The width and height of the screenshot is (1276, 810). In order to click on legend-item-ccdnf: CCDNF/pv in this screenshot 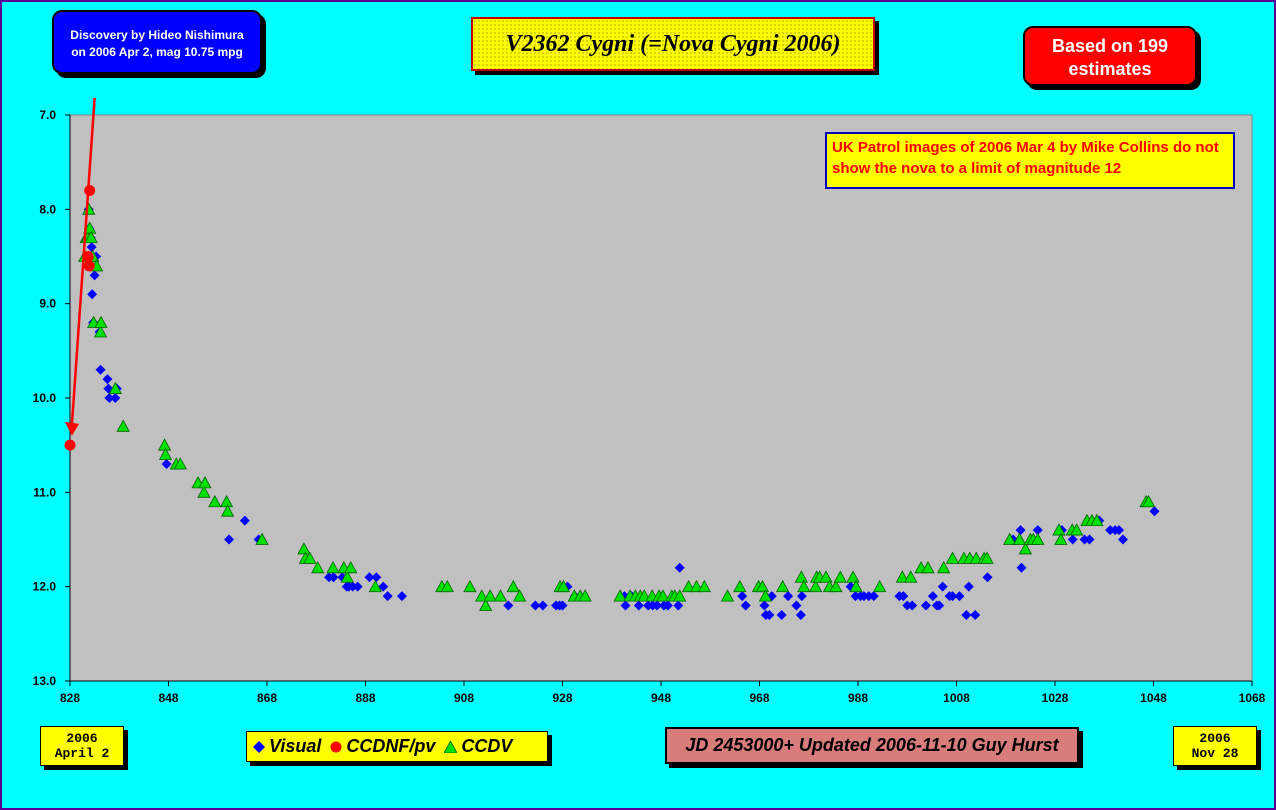, I will do `click(382, 746)`.